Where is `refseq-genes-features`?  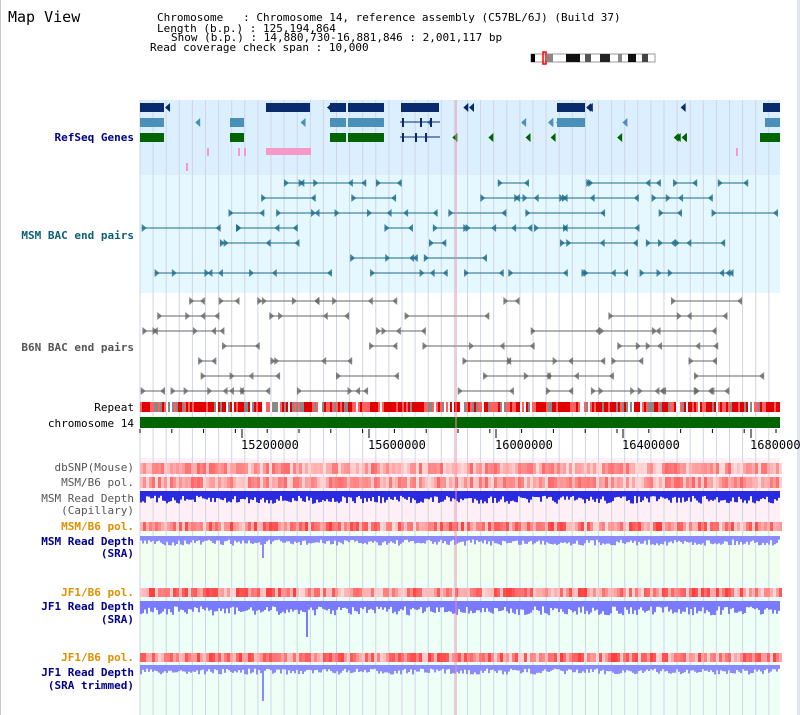
refseq-genes-features is located at coordinates (460, 137).